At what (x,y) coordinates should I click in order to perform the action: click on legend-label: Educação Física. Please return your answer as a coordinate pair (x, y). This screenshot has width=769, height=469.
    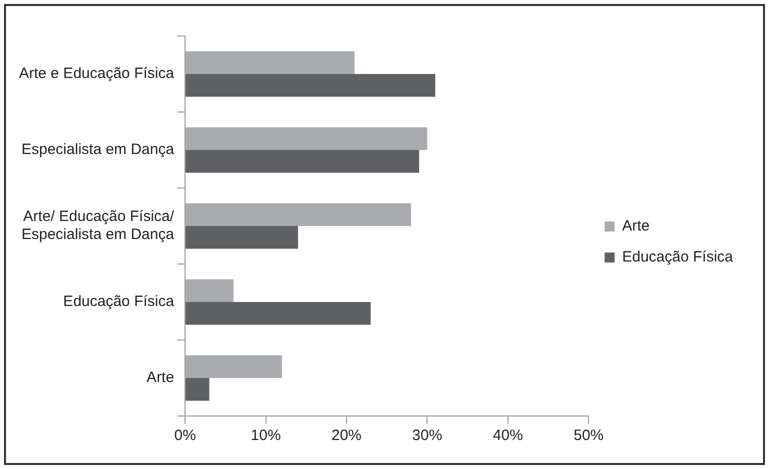
    Looking at the image, I should click on (678, 257).